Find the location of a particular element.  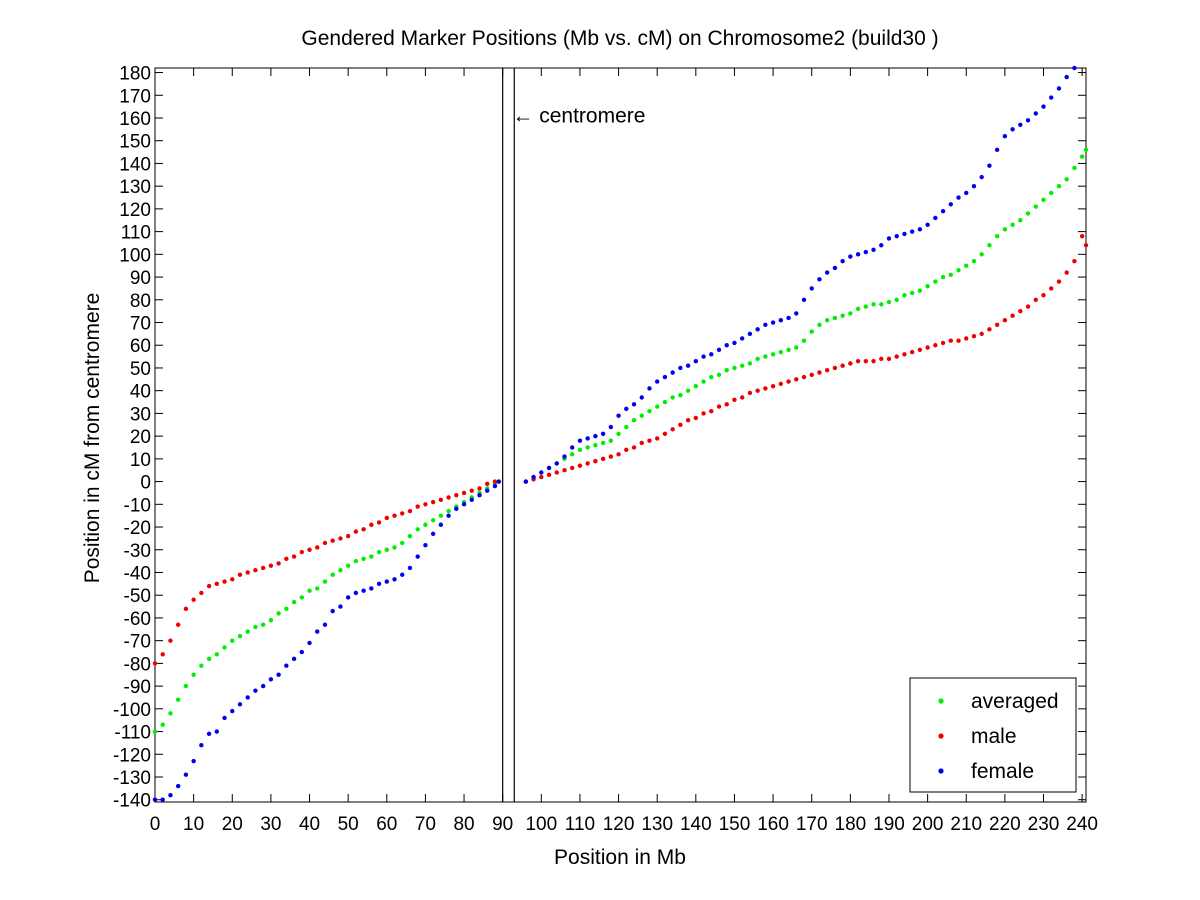

legend-box is located at coordinates (993, 735).